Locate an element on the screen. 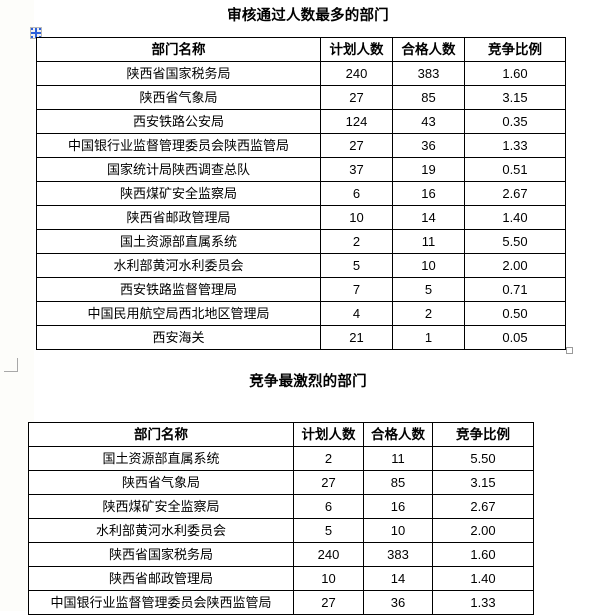 This screenshot has width=616, height=615. table-row: 西安铁路公安局 124 43 0.35 is located at coordinates (301, 121).